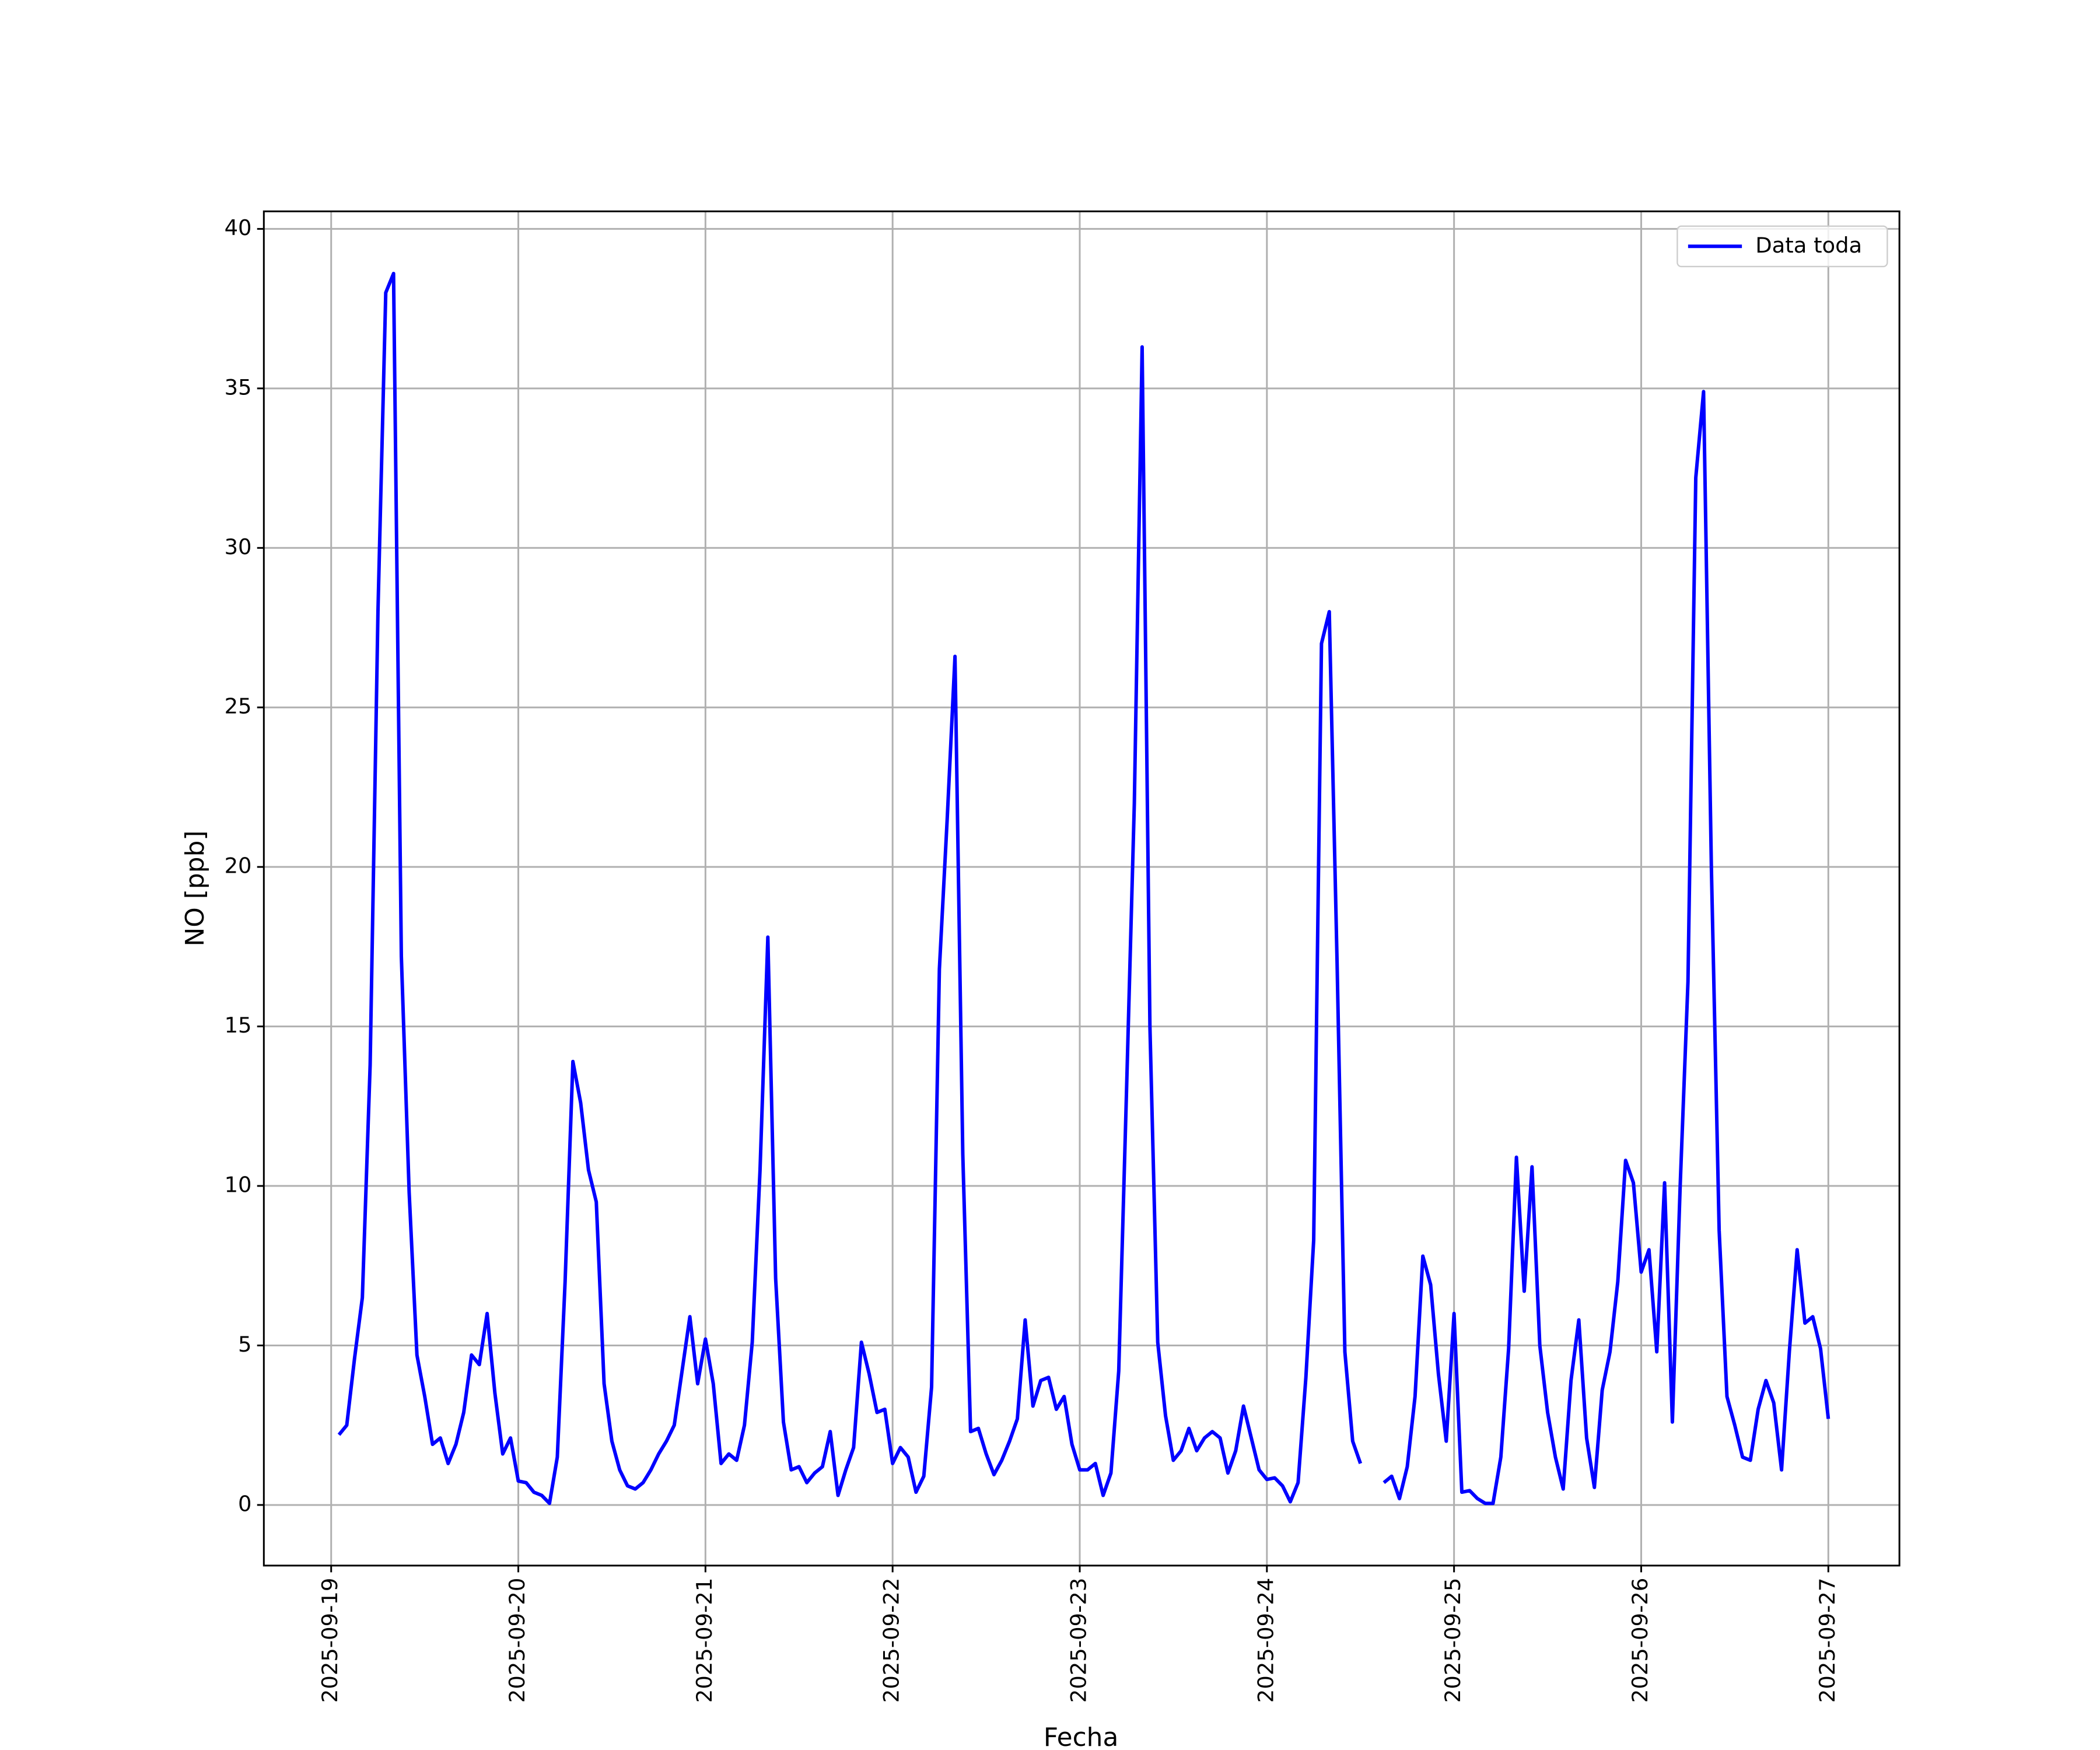 This screenshot has height=1750, width=2100. I want to click on y-axis-label: NO [ppb], so click(195, 889).